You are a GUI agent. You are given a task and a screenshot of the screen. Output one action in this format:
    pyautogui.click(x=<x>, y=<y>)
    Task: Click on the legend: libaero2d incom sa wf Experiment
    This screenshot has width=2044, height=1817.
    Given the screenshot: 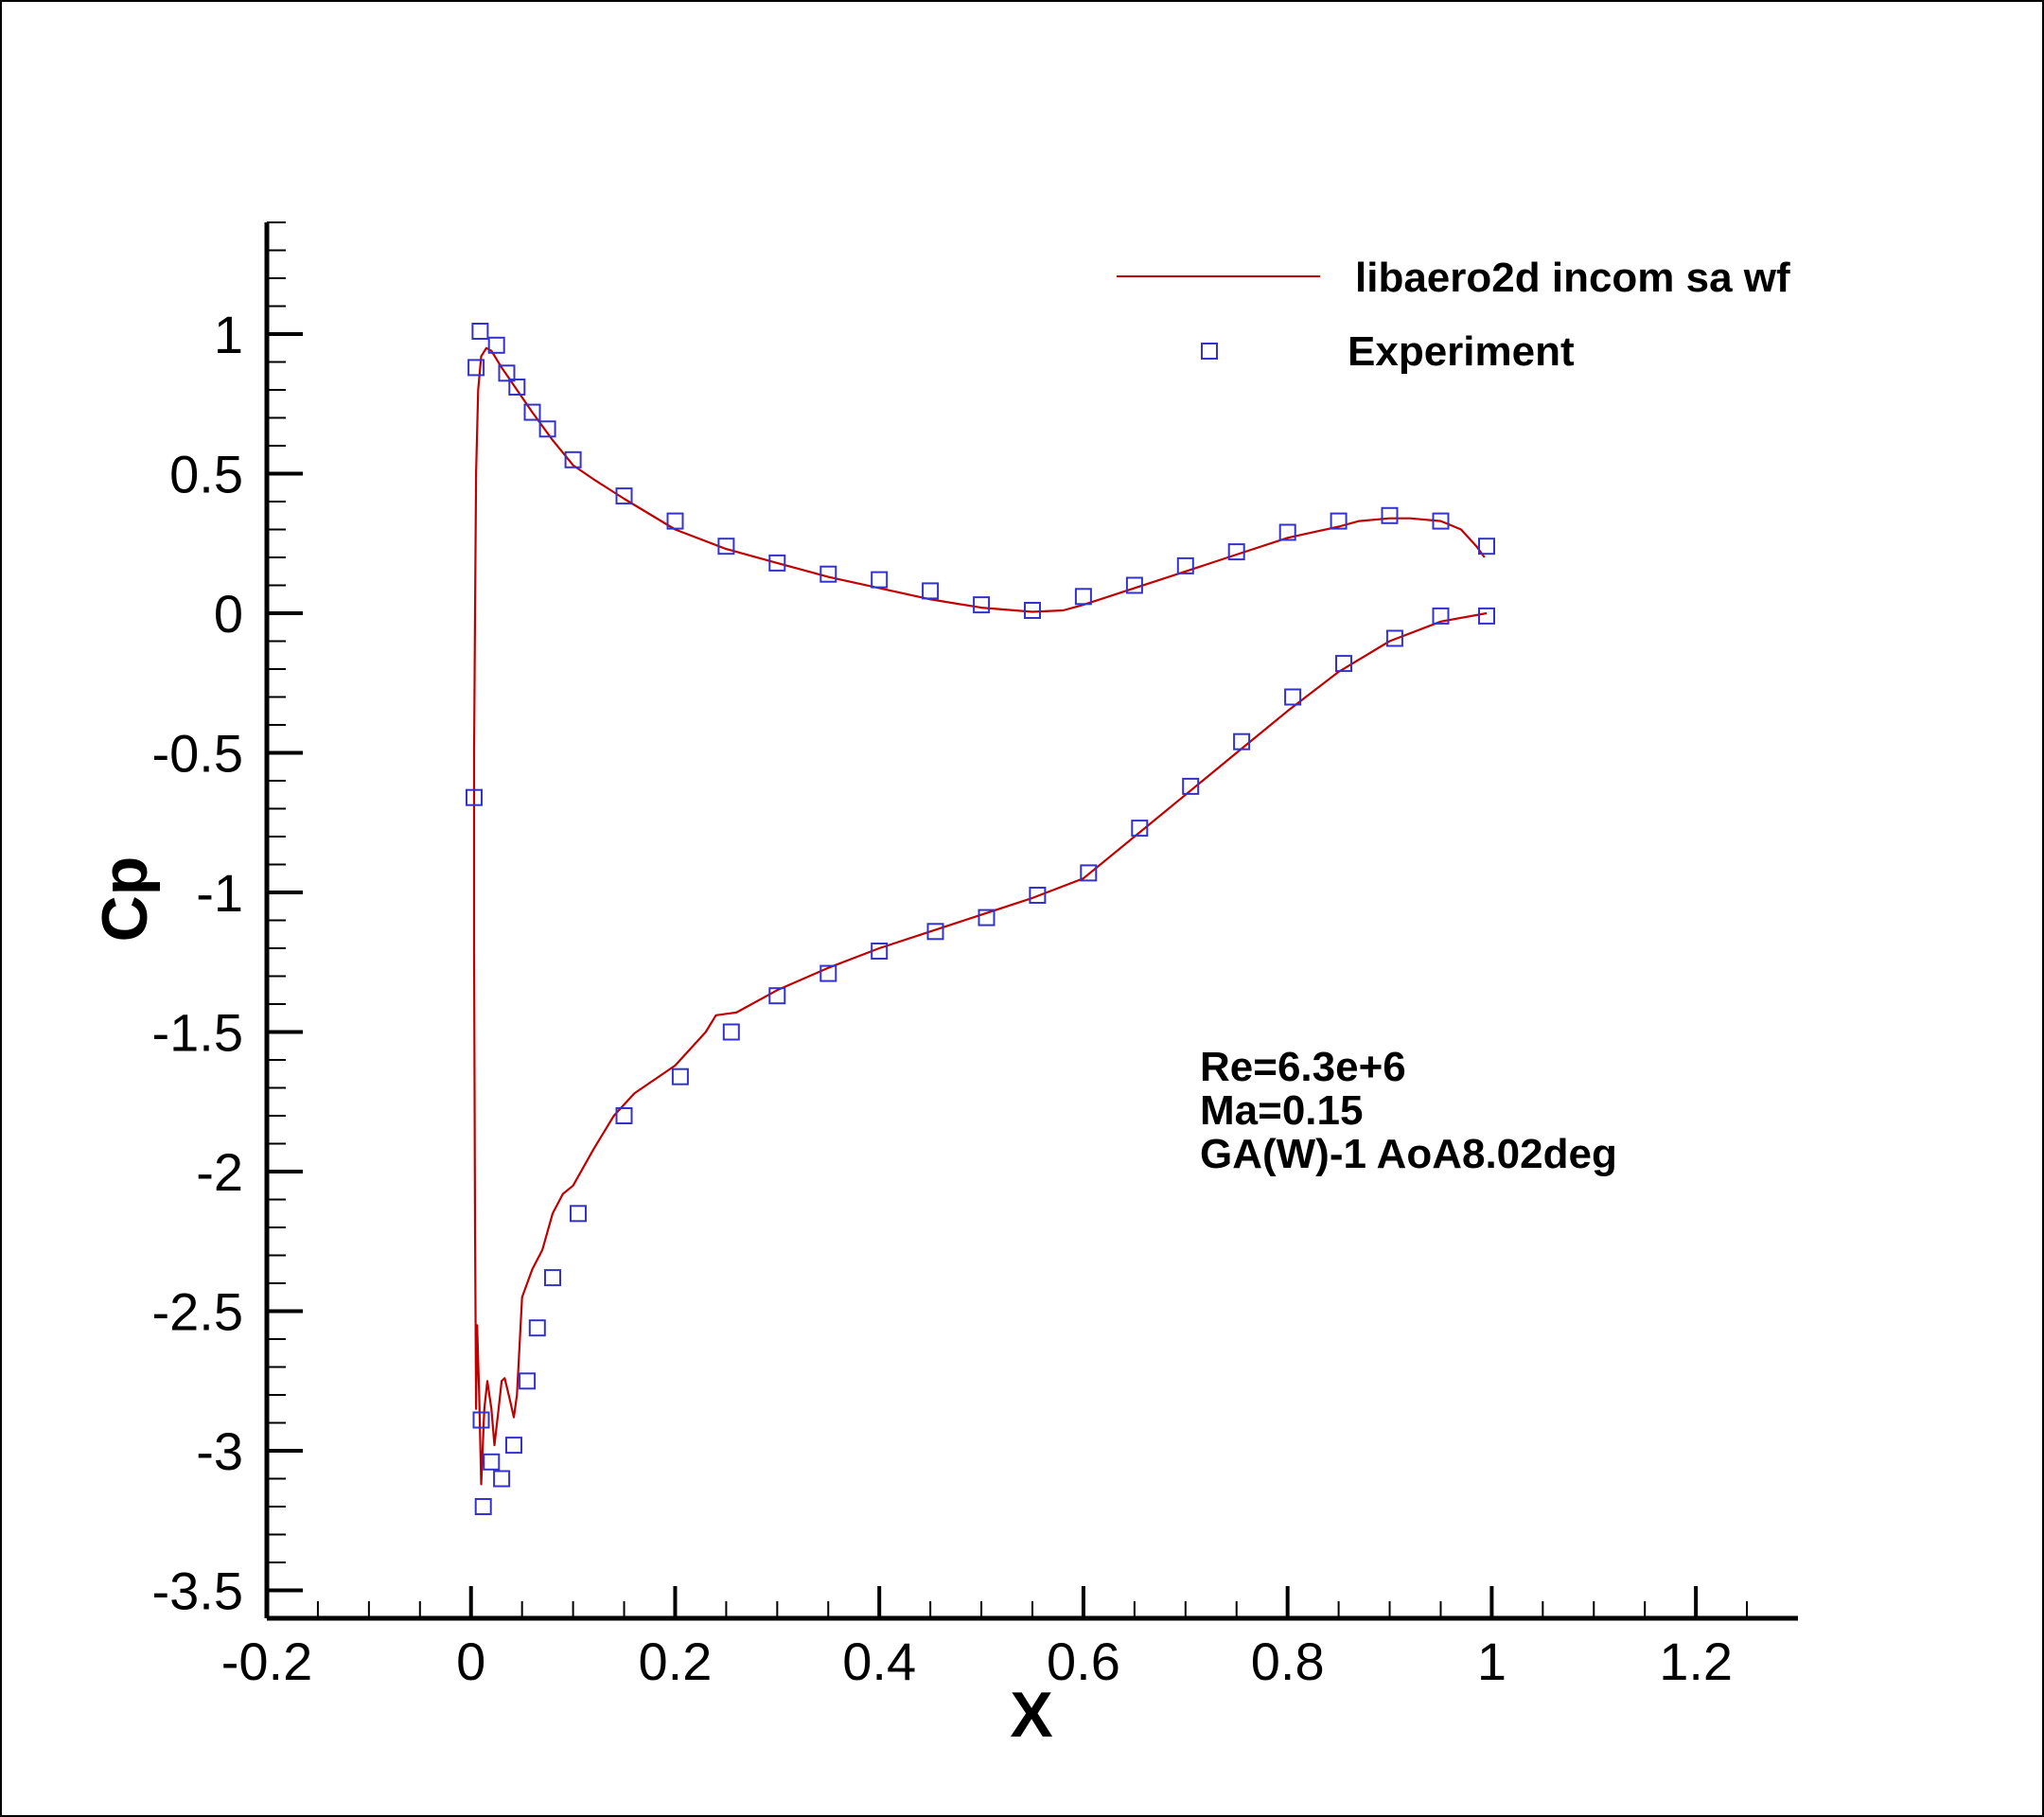 What is the action you would take?
    pyautogui.click(x=1453, y=315)
    